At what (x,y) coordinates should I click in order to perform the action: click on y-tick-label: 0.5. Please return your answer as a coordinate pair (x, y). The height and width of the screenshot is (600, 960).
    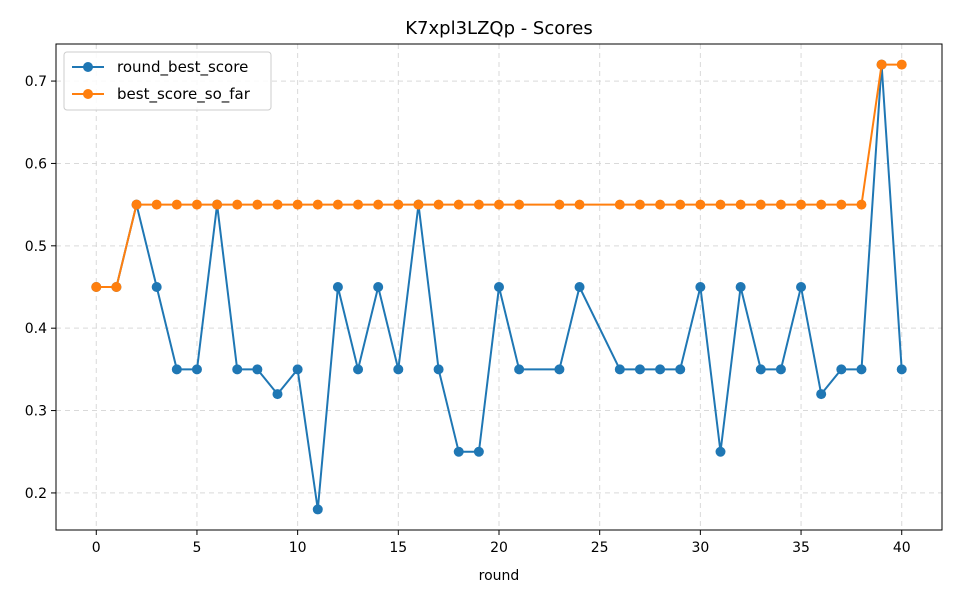
    Looking at the image, I should click on (36, 247).